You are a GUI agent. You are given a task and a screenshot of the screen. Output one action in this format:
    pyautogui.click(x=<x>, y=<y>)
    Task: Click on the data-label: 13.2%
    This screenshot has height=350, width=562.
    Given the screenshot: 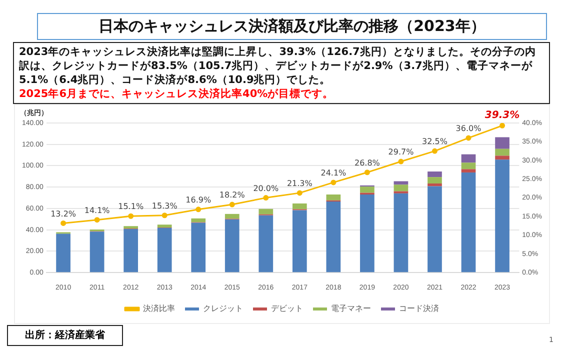 What is the action you would take?
    pyautogui.click(x=63, y=213)
    